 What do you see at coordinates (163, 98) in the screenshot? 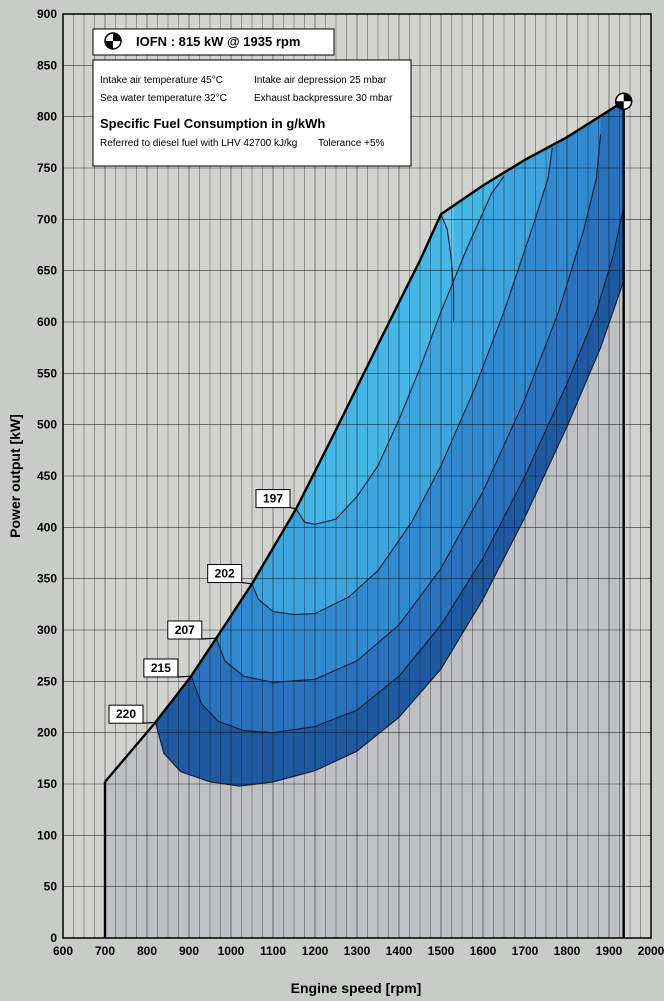
I see `sea-temp-text: Sea water temperature 32°C` at bounding box center [163, 98].